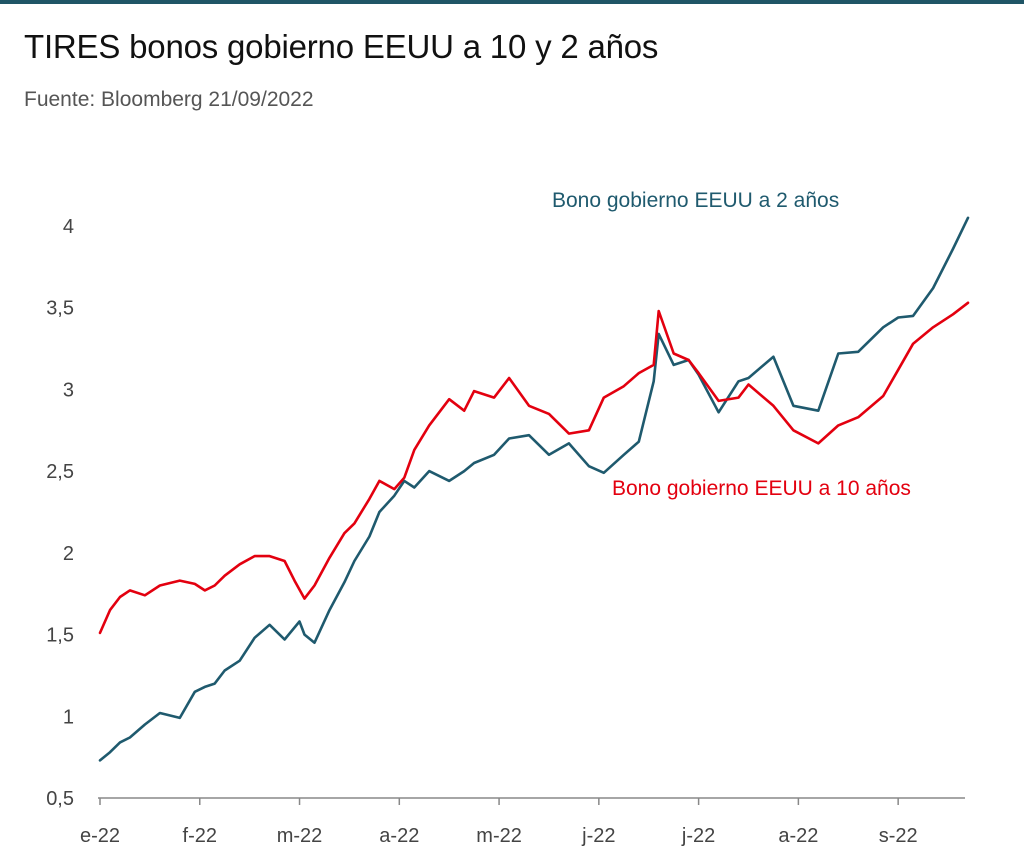 Image resolution: width=1024 pixels, height=856 pixels. What do you see at coordinates (60, 799) in the screenshot?
I see `y-tick-label: 0,5` at bounding box center [60, 799].